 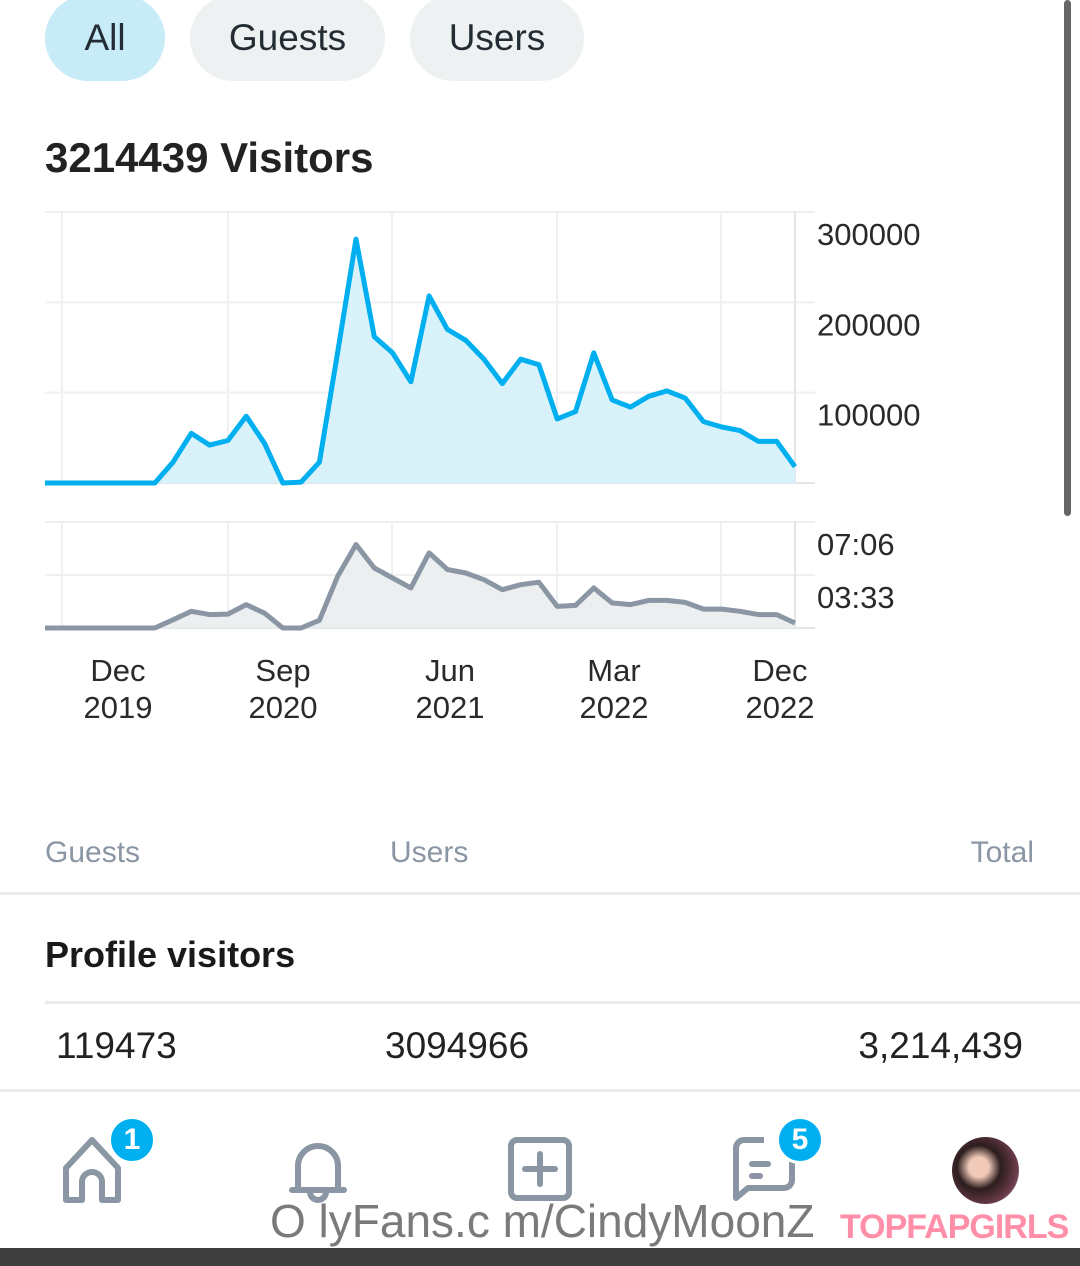 I want to click on x-tick-month: Mar, so click(x=613, y=670).